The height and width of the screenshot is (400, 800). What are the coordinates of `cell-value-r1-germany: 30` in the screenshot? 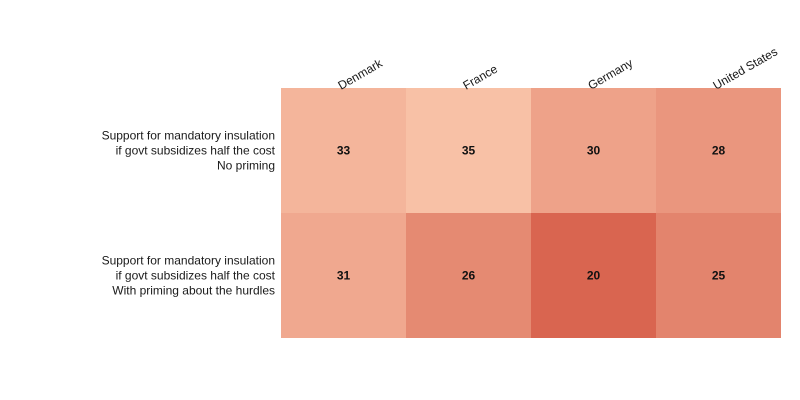 It's located at (594, 151).